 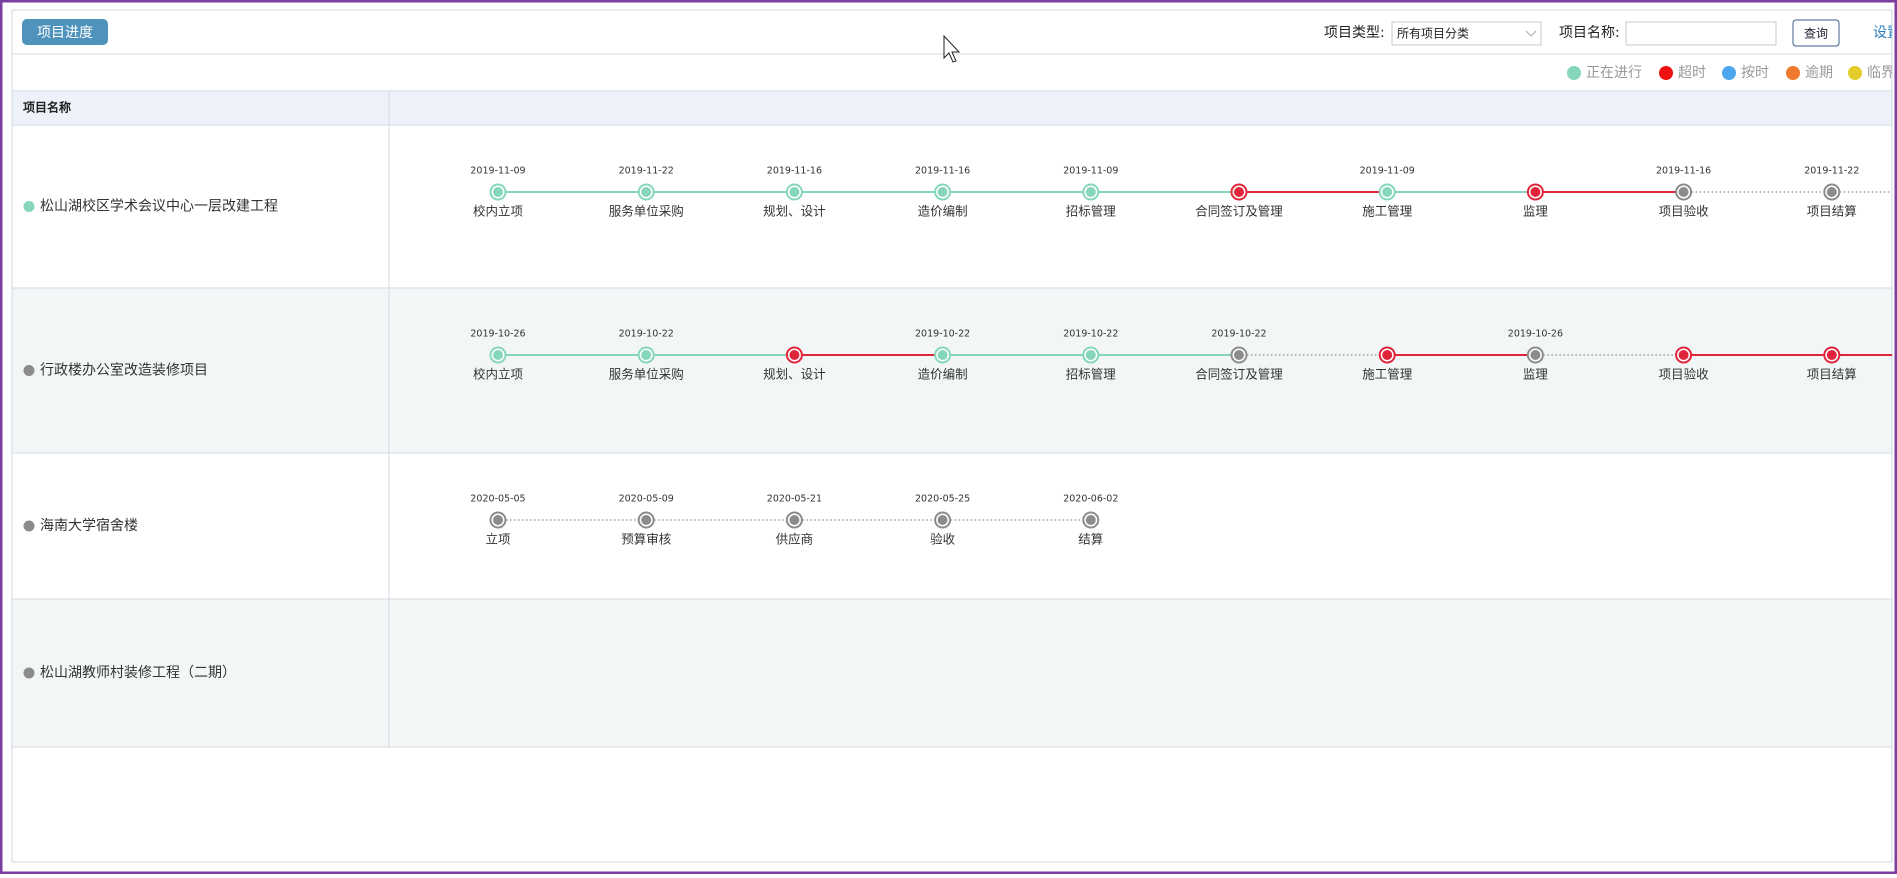 I want to click on milestone-date: 2020-05-25, so click(x=942, y=499).